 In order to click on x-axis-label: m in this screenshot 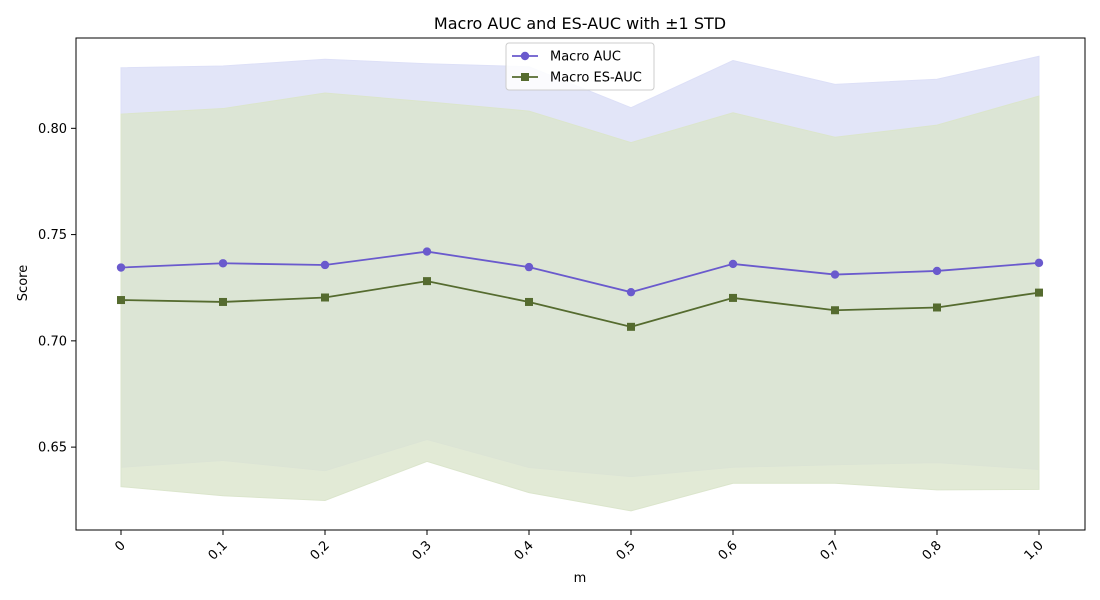, I will do `click(580, 578)`.